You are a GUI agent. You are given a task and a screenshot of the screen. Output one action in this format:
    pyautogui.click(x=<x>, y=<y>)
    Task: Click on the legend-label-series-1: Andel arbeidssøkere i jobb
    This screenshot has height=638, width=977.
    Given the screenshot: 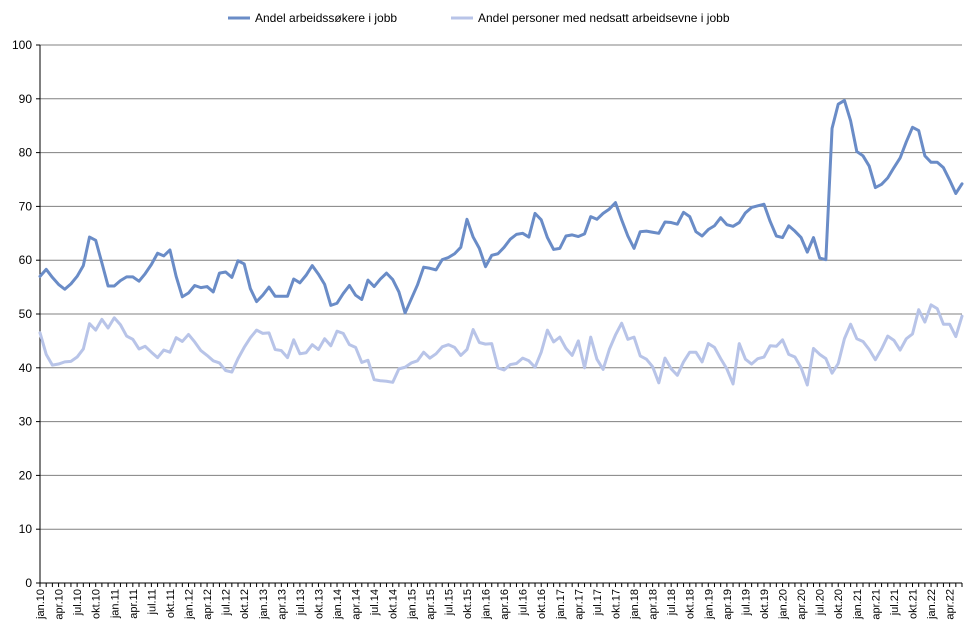 What is the action you would take?
    pyautogui.click(x=326, y=18)
    